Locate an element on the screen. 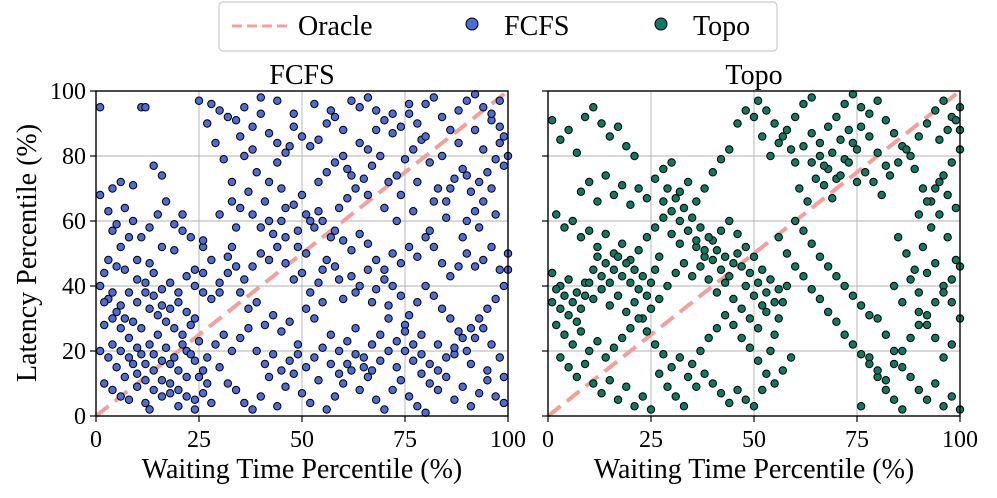  y-tick-label: 100 is located at coordinates (68, 92).